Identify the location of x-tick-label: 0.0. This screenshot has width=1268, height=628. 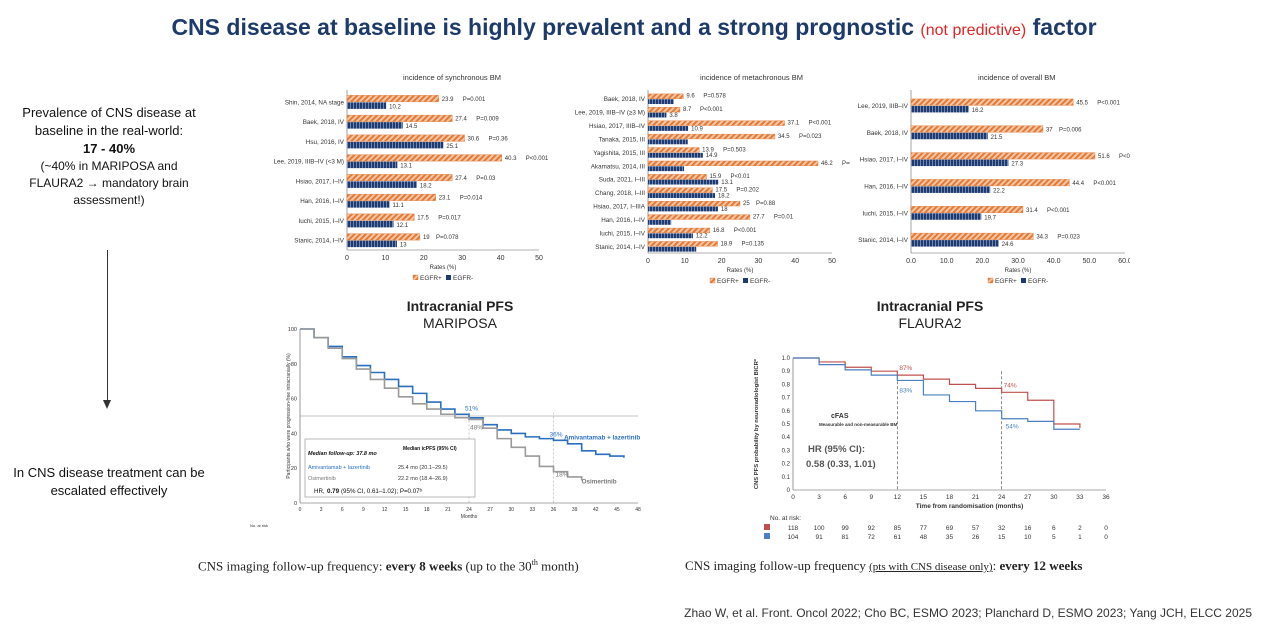
(911, 261).